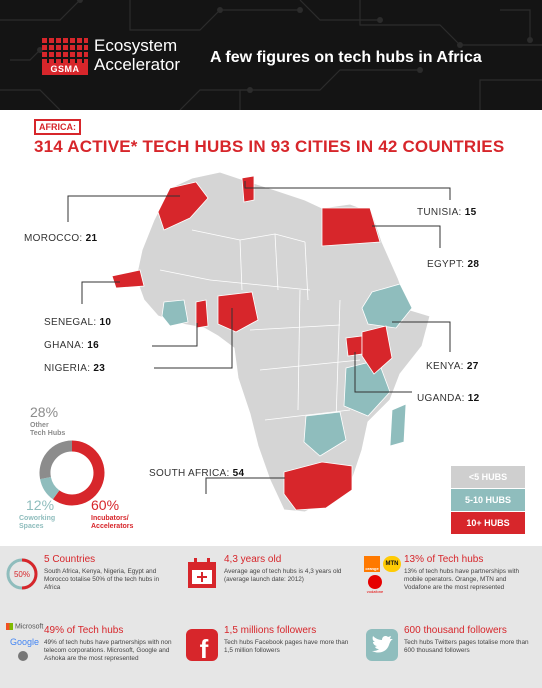 The width and height of the screenshot is (542, 688). I want to click on fifty-percent-icon: 50%, so click(22, 574).